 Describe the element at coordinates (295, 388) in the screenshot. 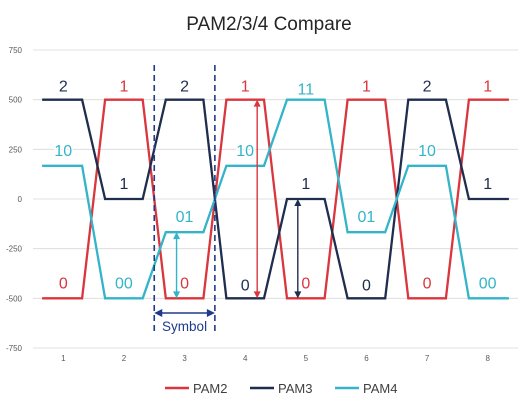

I see `legend-label-pam3: PAM3` at that location.